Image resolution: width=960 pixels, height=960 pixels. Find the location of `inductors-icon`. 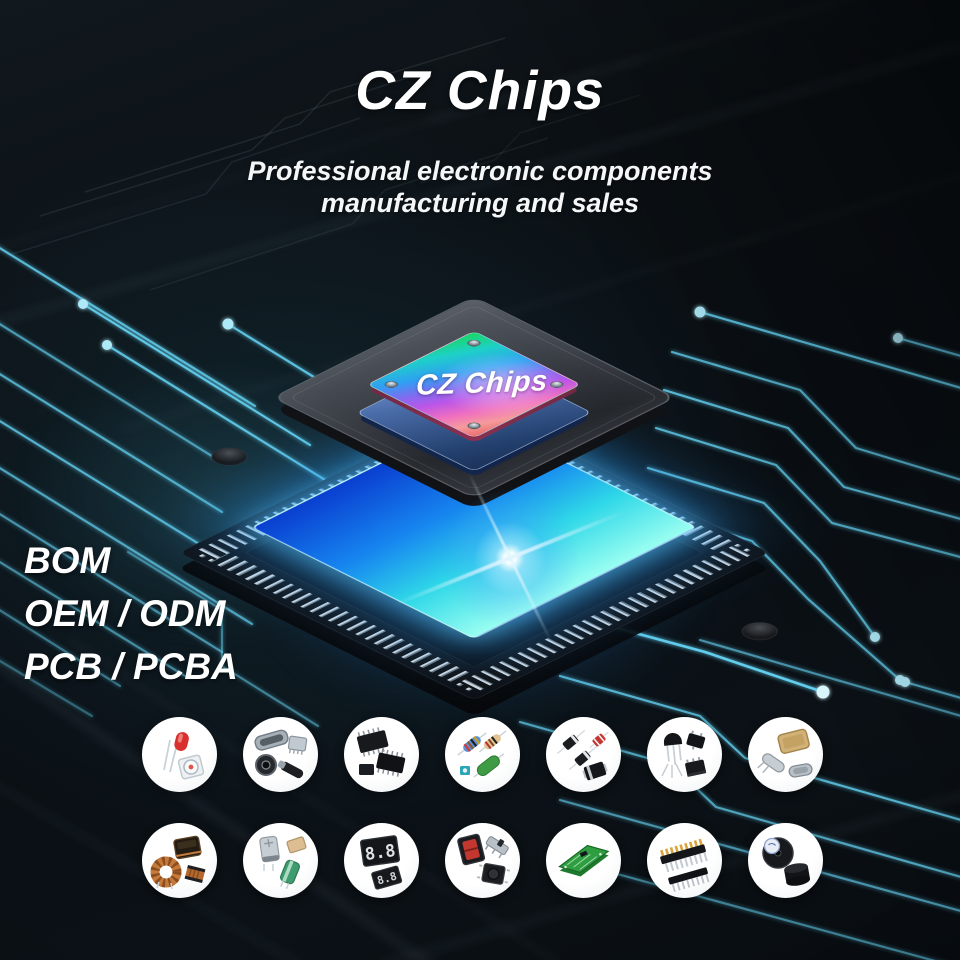

inductors-icon is located at coordinates (177, 862).